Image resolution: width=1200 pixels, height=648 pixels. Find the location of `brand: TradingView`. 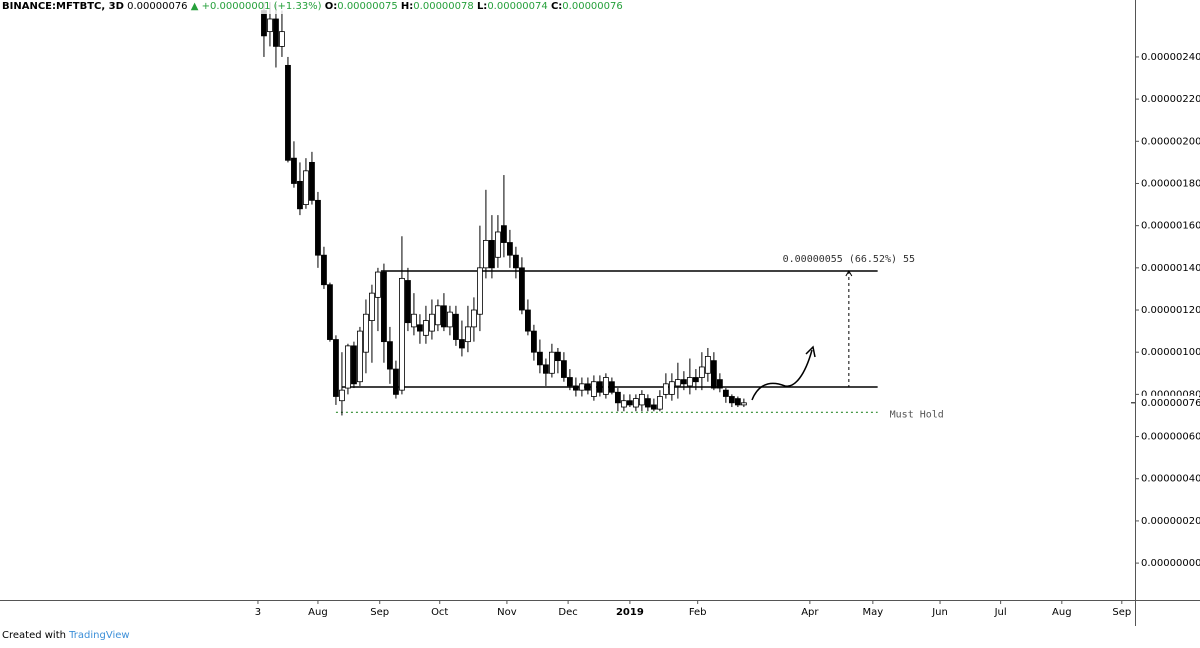

brand: TradingView is located at coordinates (99, 635).